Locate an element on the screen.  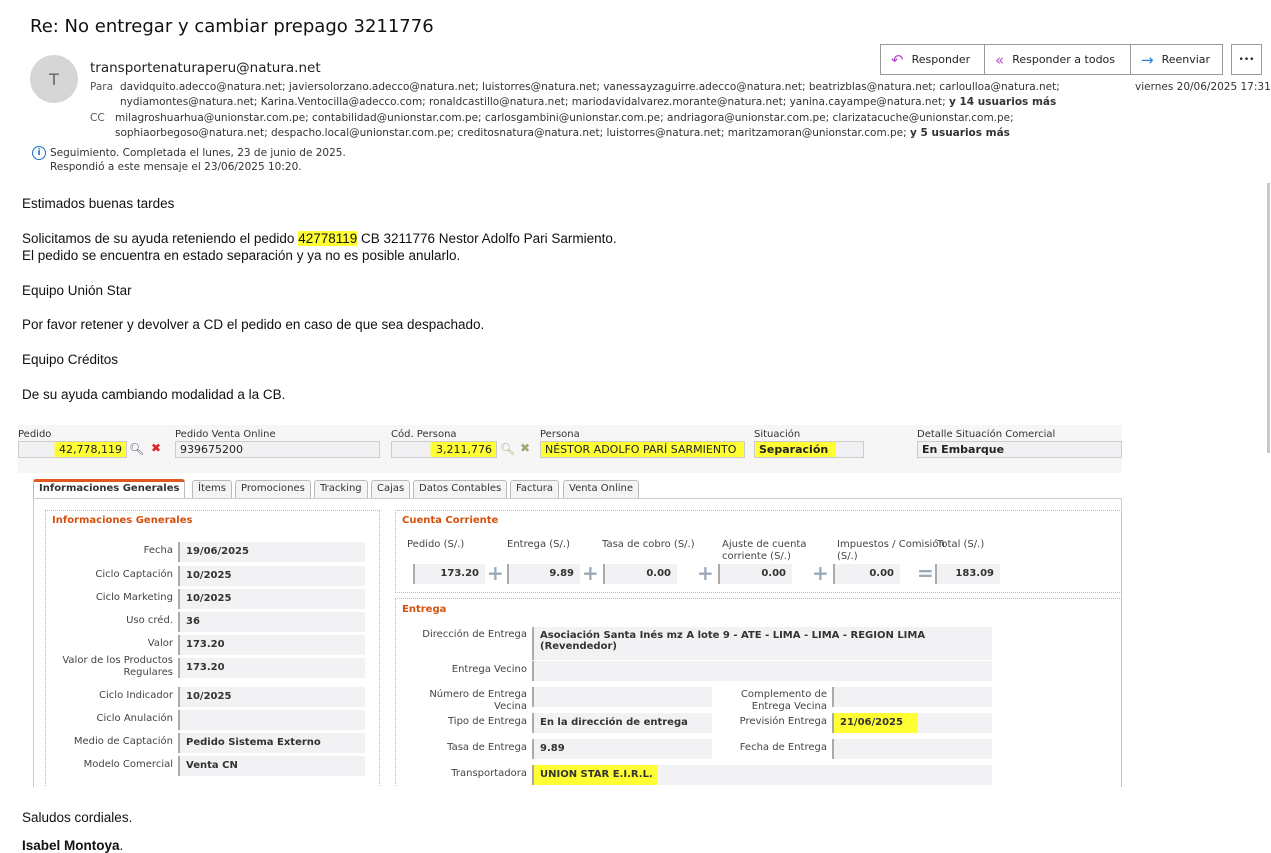
reply-all-button: « Responder a todos is located at coordinates (1058, 59).